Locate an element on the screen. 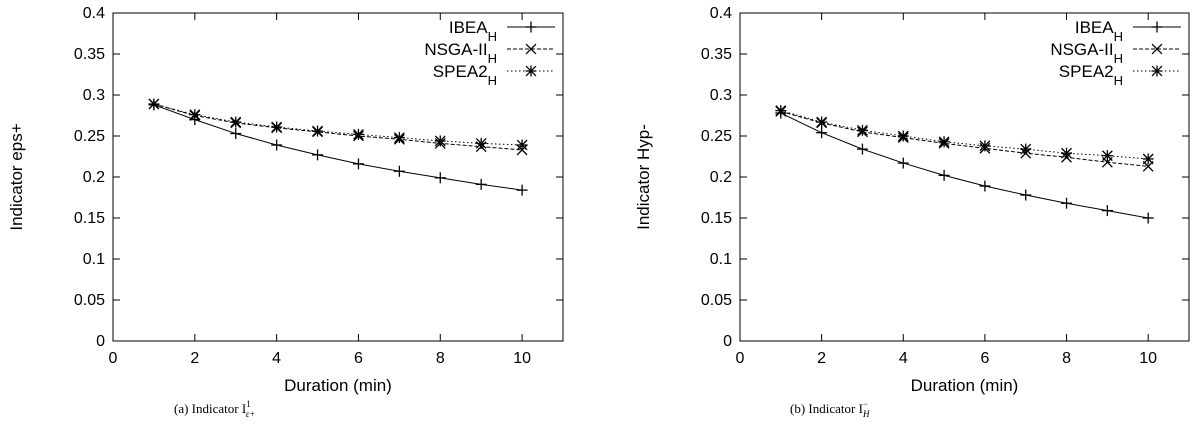 The height and width of the screenshot is (433, 1197). y-axis-label: Indicator eps+ is located at coordinates (16, 176).